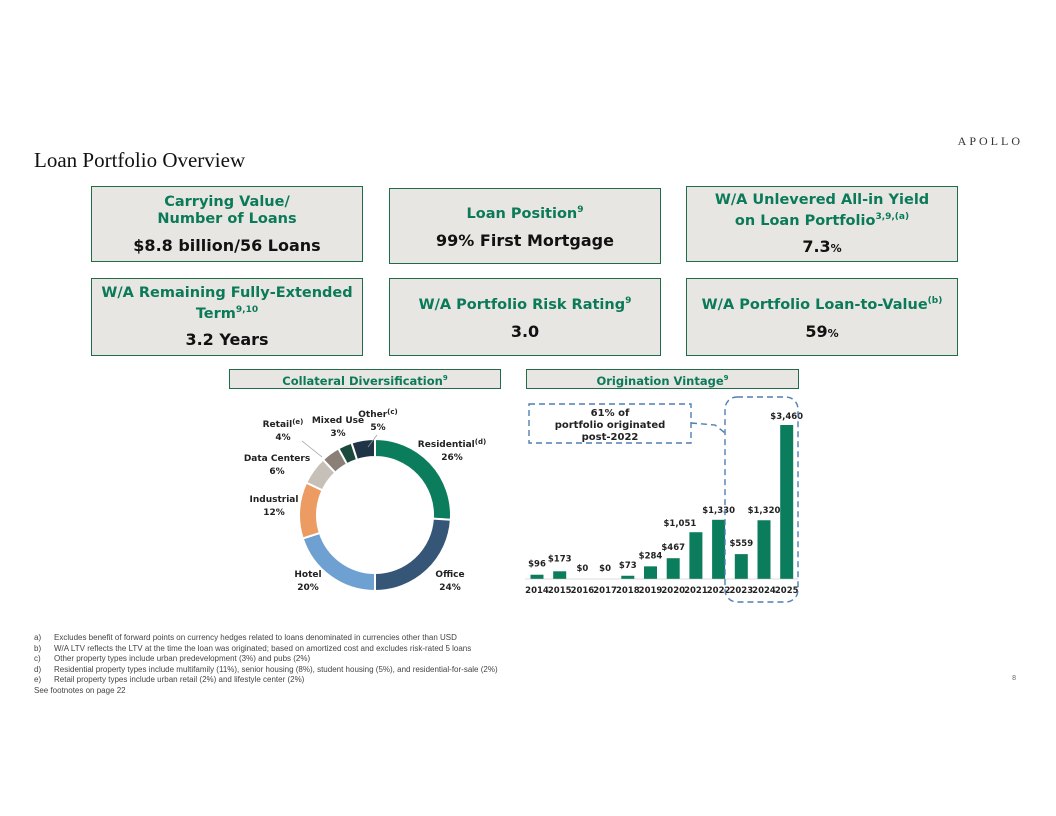 The height and width of the screenshot is (816, 1056). What do you see at coordinates (449, 575) in the screenshot?
I see `donut-label-office: Office` at bounding box center [449, 575].